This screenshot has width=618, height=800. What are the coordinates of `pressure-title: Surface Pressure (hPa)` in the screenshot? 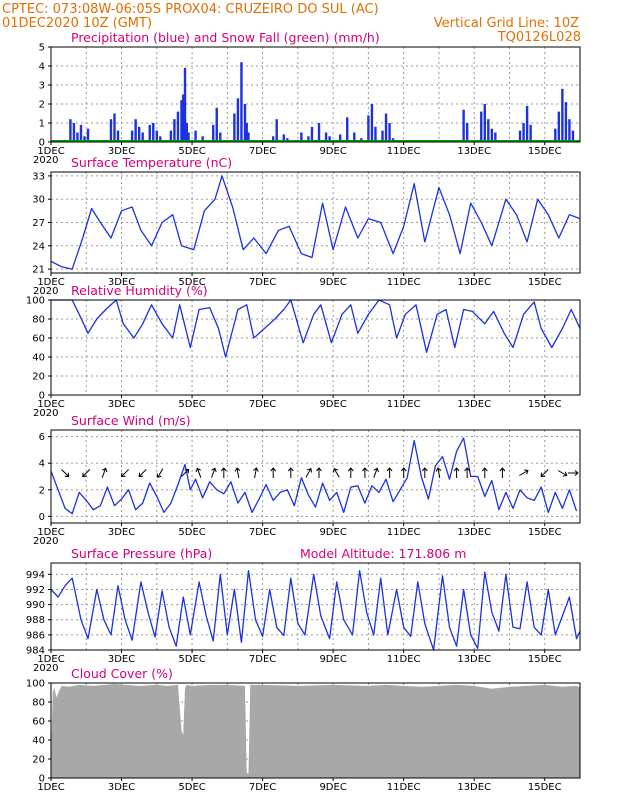 It's located at (141, 553).